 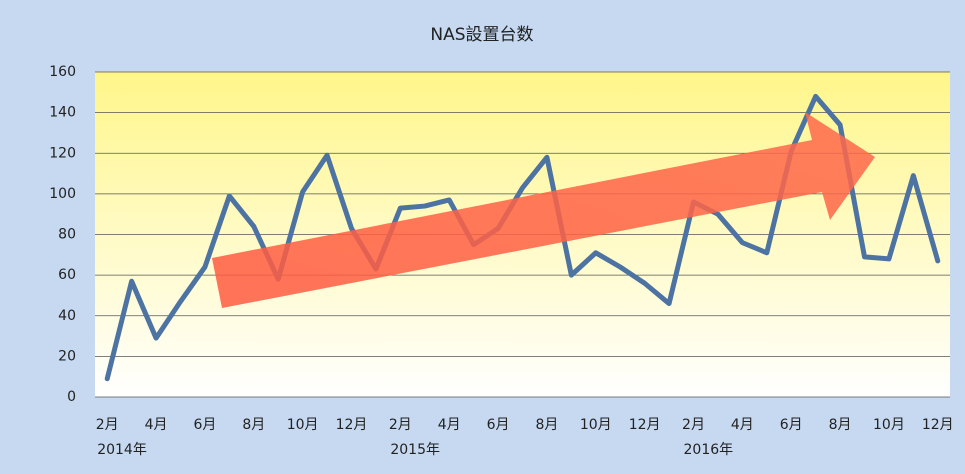 I want to click on year-label: 2015年, so click(x=415, y=450).